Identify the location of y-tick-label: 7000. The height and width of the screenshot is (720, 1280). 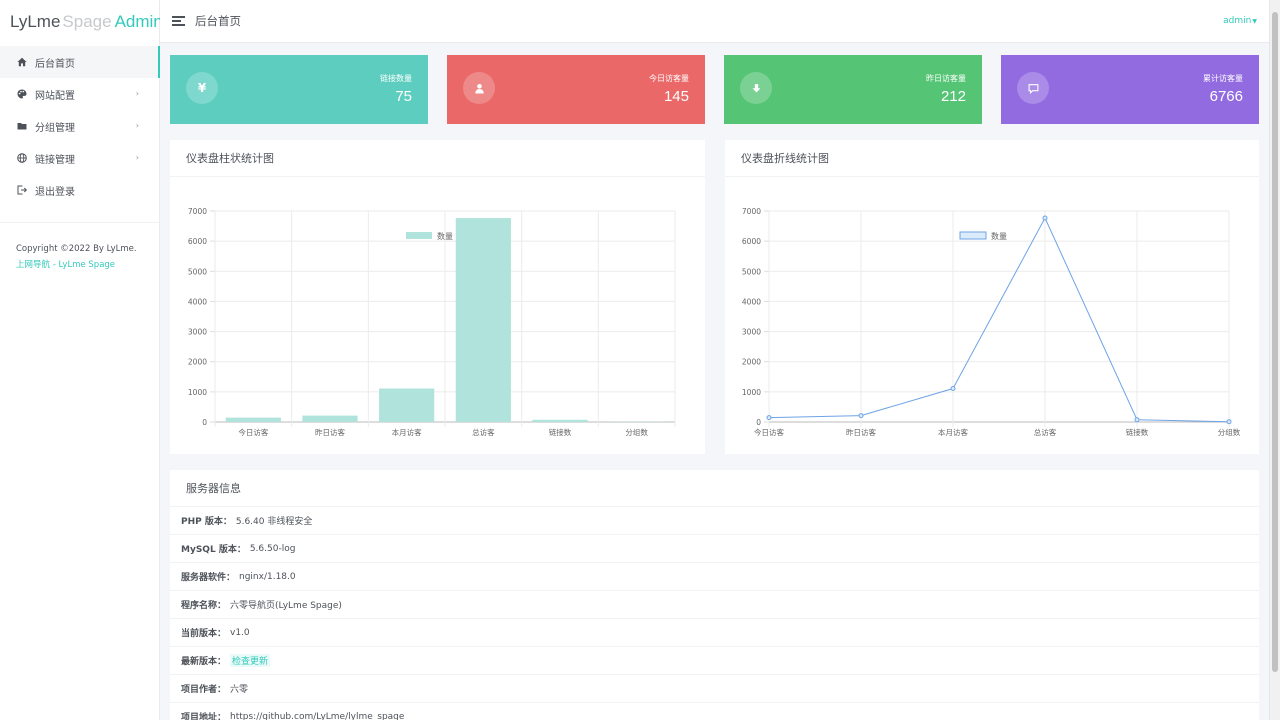
(197, 211).